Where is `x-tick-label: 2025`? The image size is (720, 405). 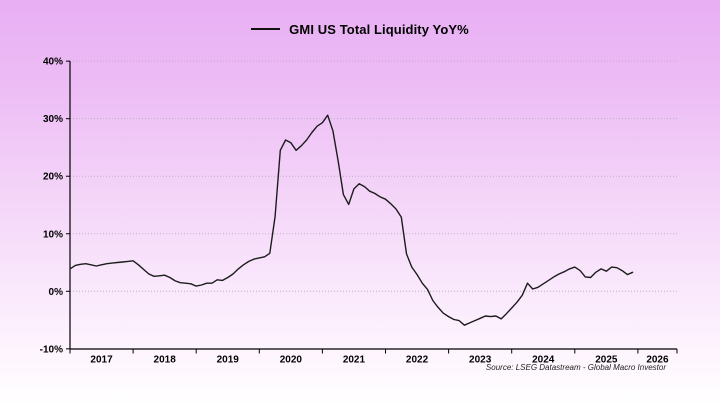 x-tick-label: 2025 is located at coordinates (606, 360).